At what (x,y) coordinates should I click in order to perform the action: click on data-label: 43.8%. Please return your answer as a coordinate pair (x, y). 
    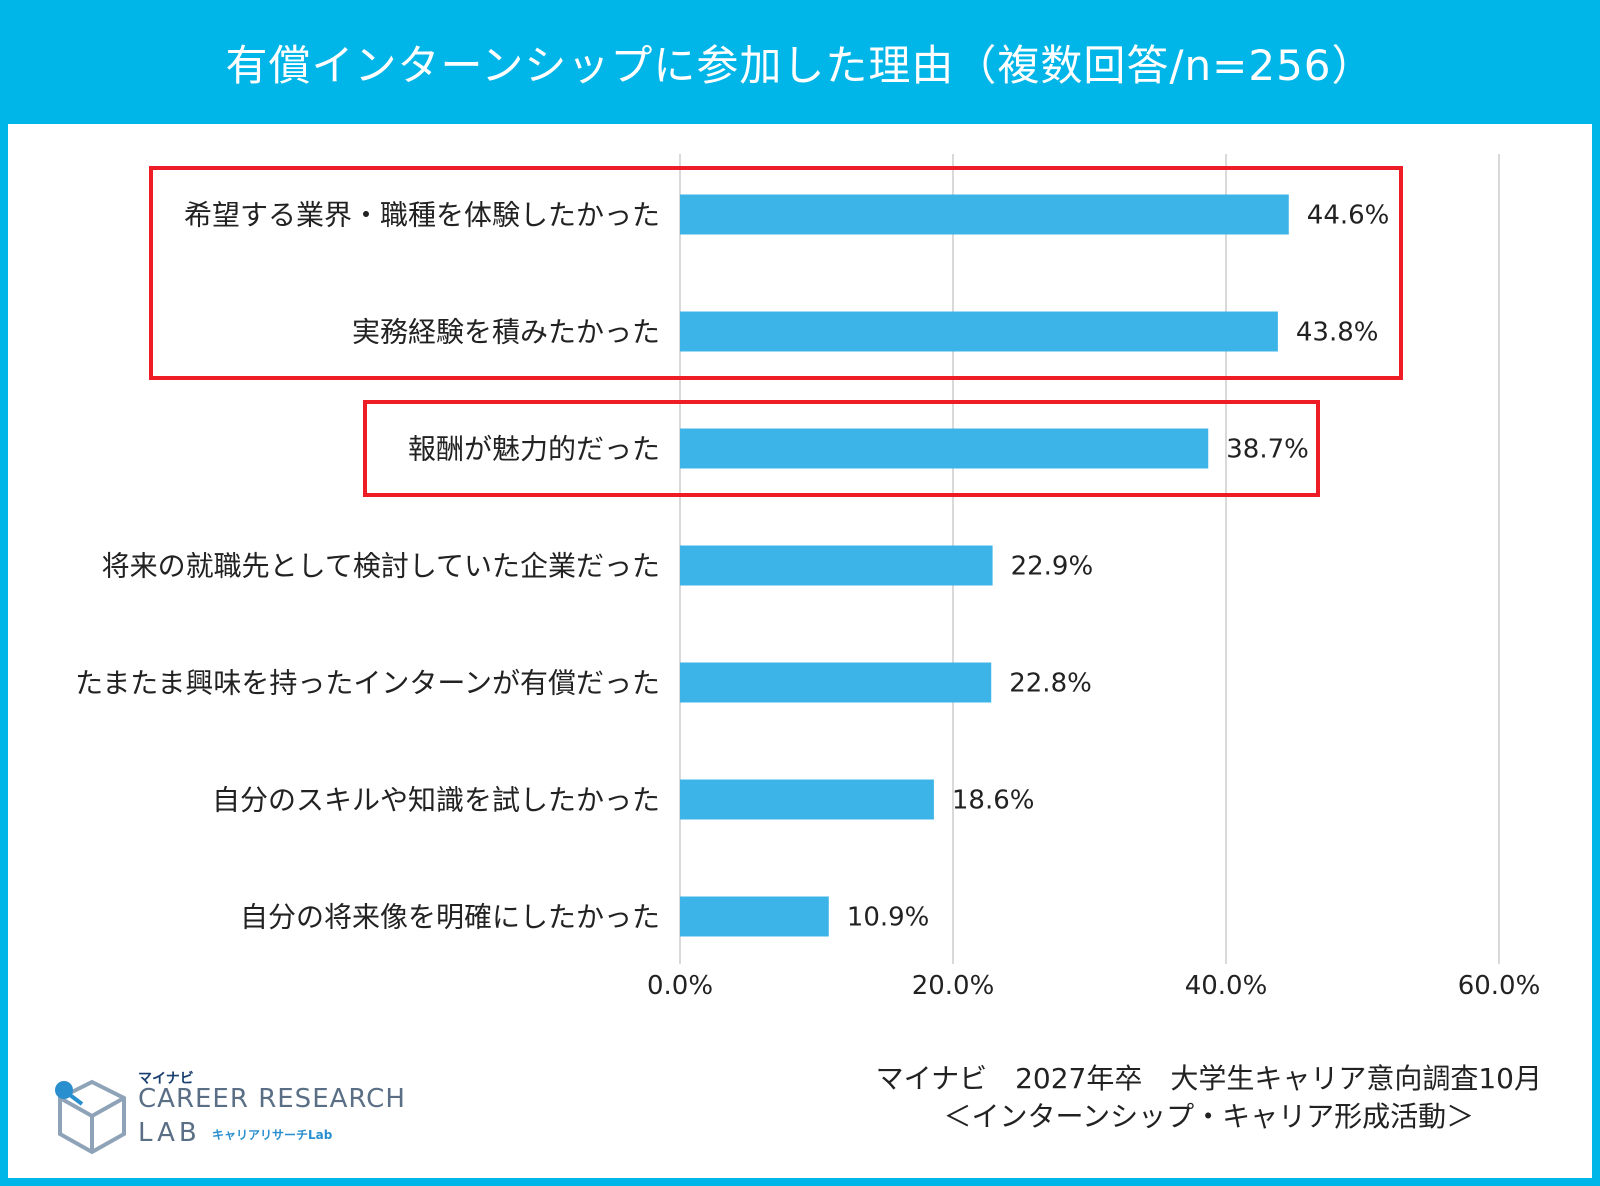
    Looking at the image, I should click on (1337, 333).